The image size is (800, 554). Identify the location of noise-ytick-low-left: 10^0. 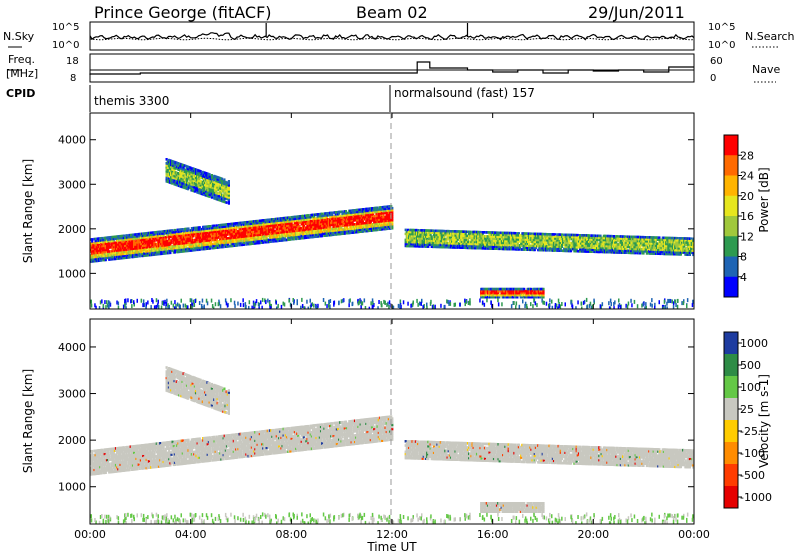
(65, 45).